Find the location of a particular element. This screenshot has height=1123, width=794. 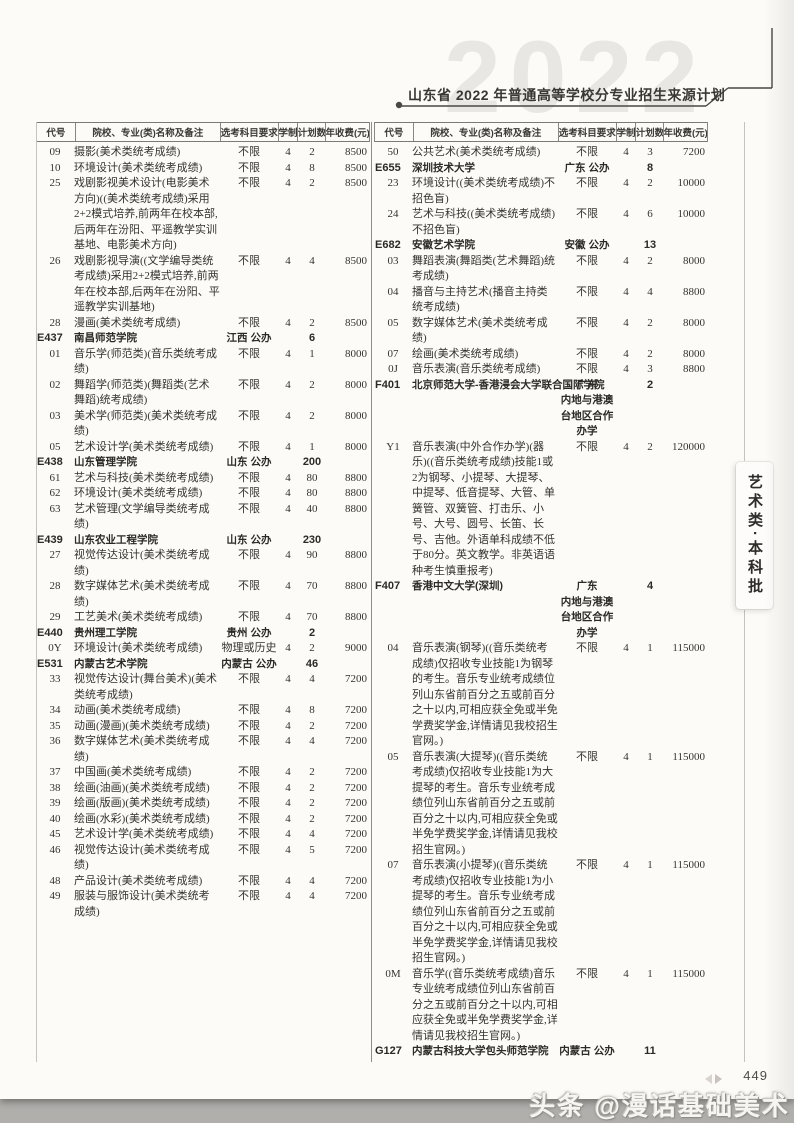

row-count: 1 is located at coordinates (650, 973).